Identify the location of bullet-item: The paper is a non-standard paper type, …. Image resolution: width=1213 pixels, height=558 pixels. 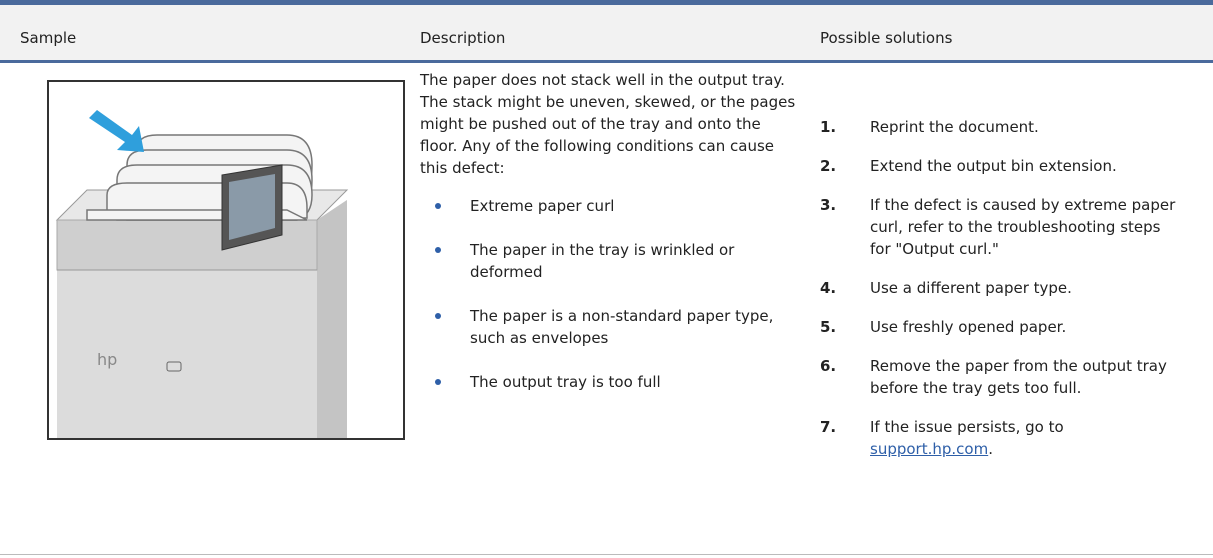
(610, 327).